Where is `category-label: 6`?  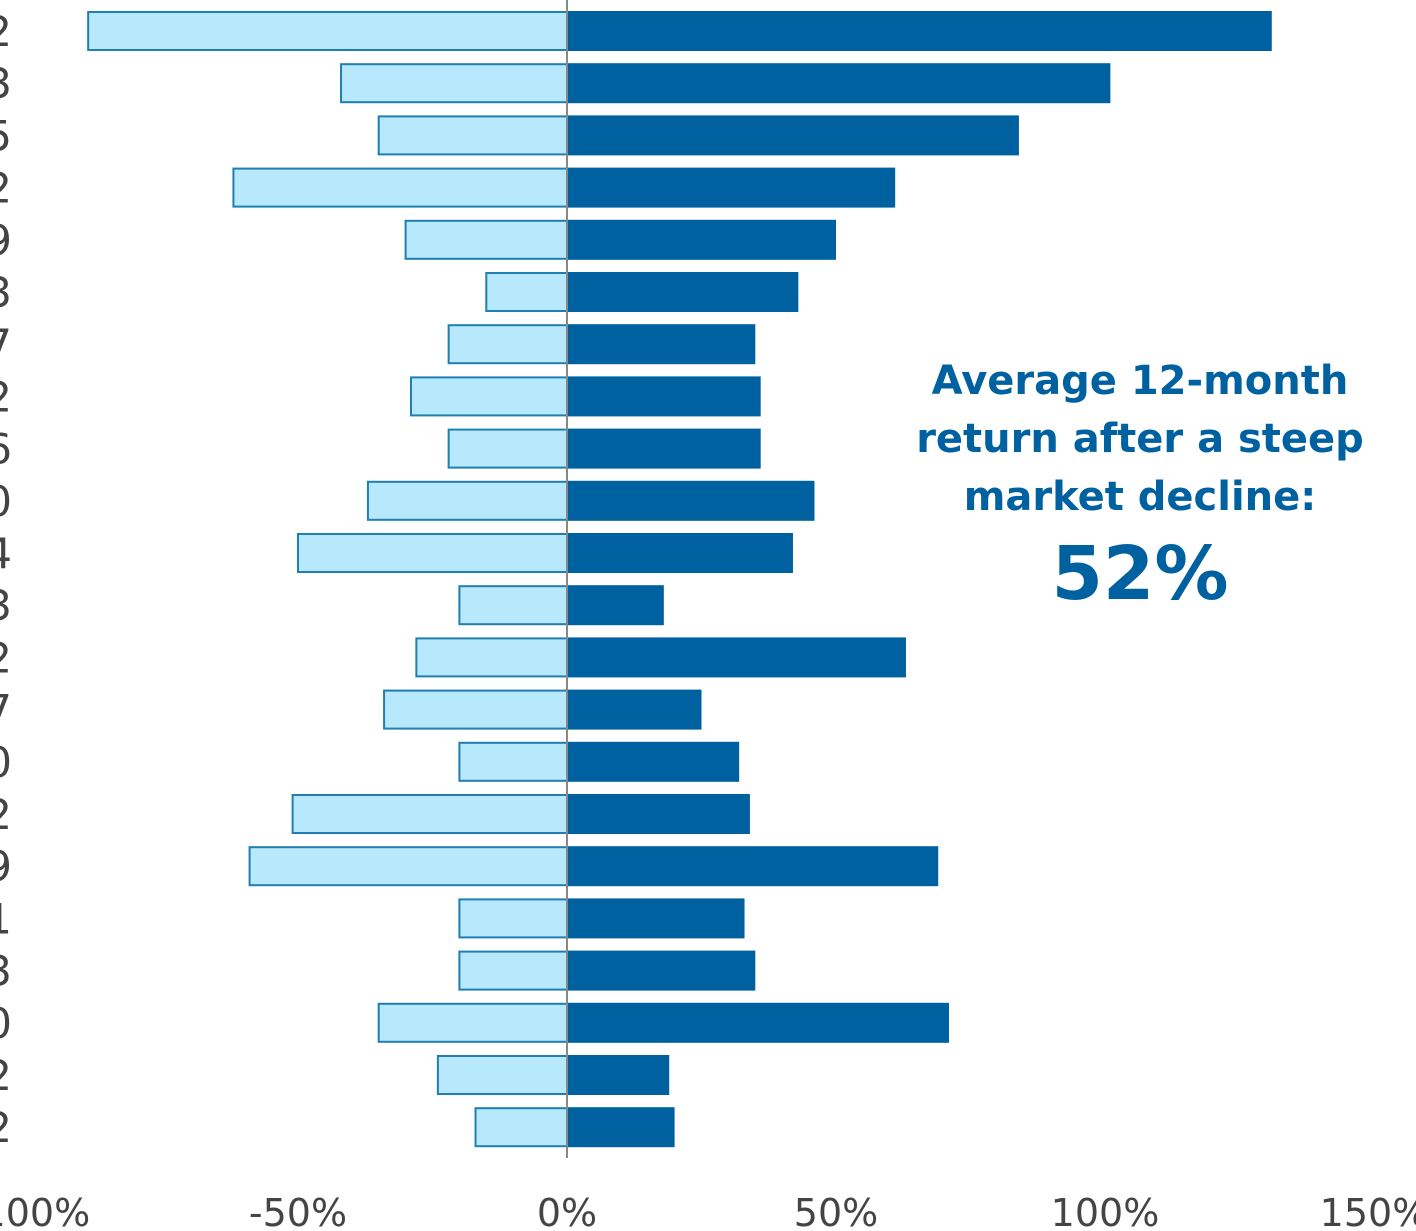
category-label: 6 is located at coordinates (6, 449).